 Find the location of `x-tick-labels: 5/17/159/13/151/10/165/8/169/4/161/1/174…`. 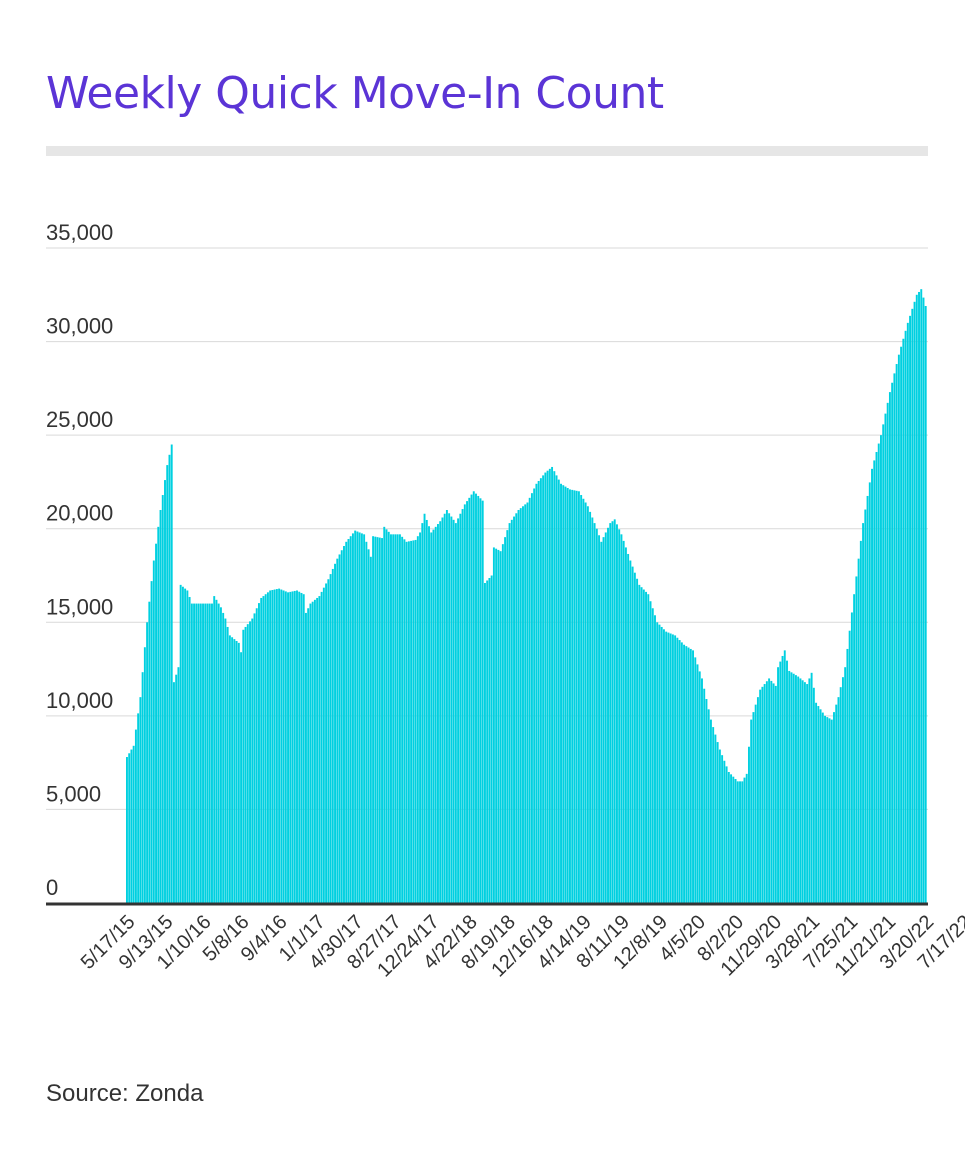

x-tick-labels: 5/17/159/13/151/10/165/8/169/4/161/1/174… is located at coordinates (521, 946).